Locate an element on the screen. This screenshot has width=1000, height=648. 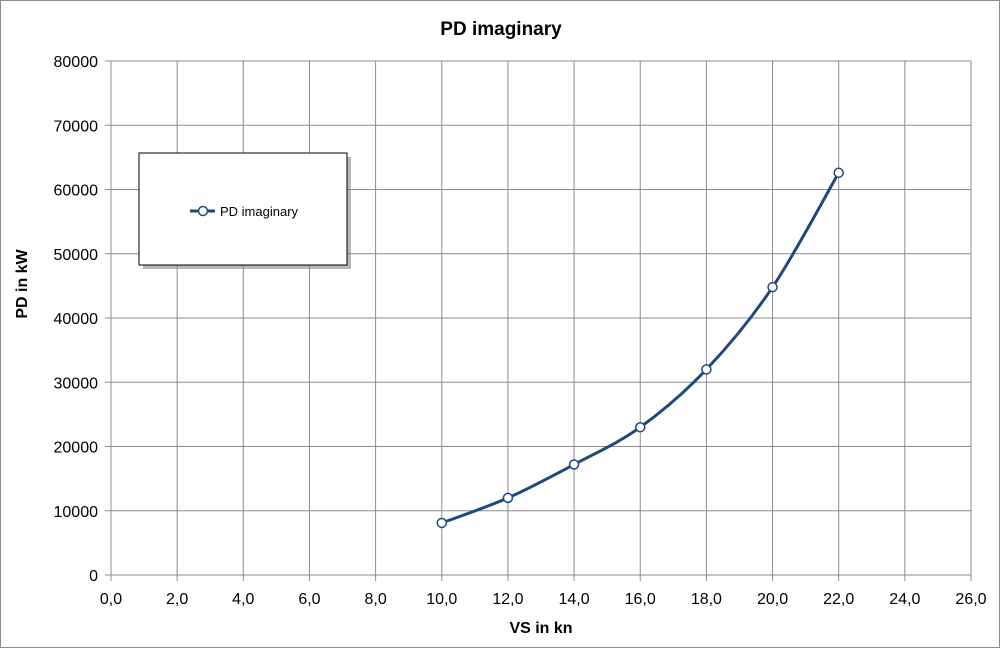
x-tick-label: 20,0 is located at coordinates (772, 599).